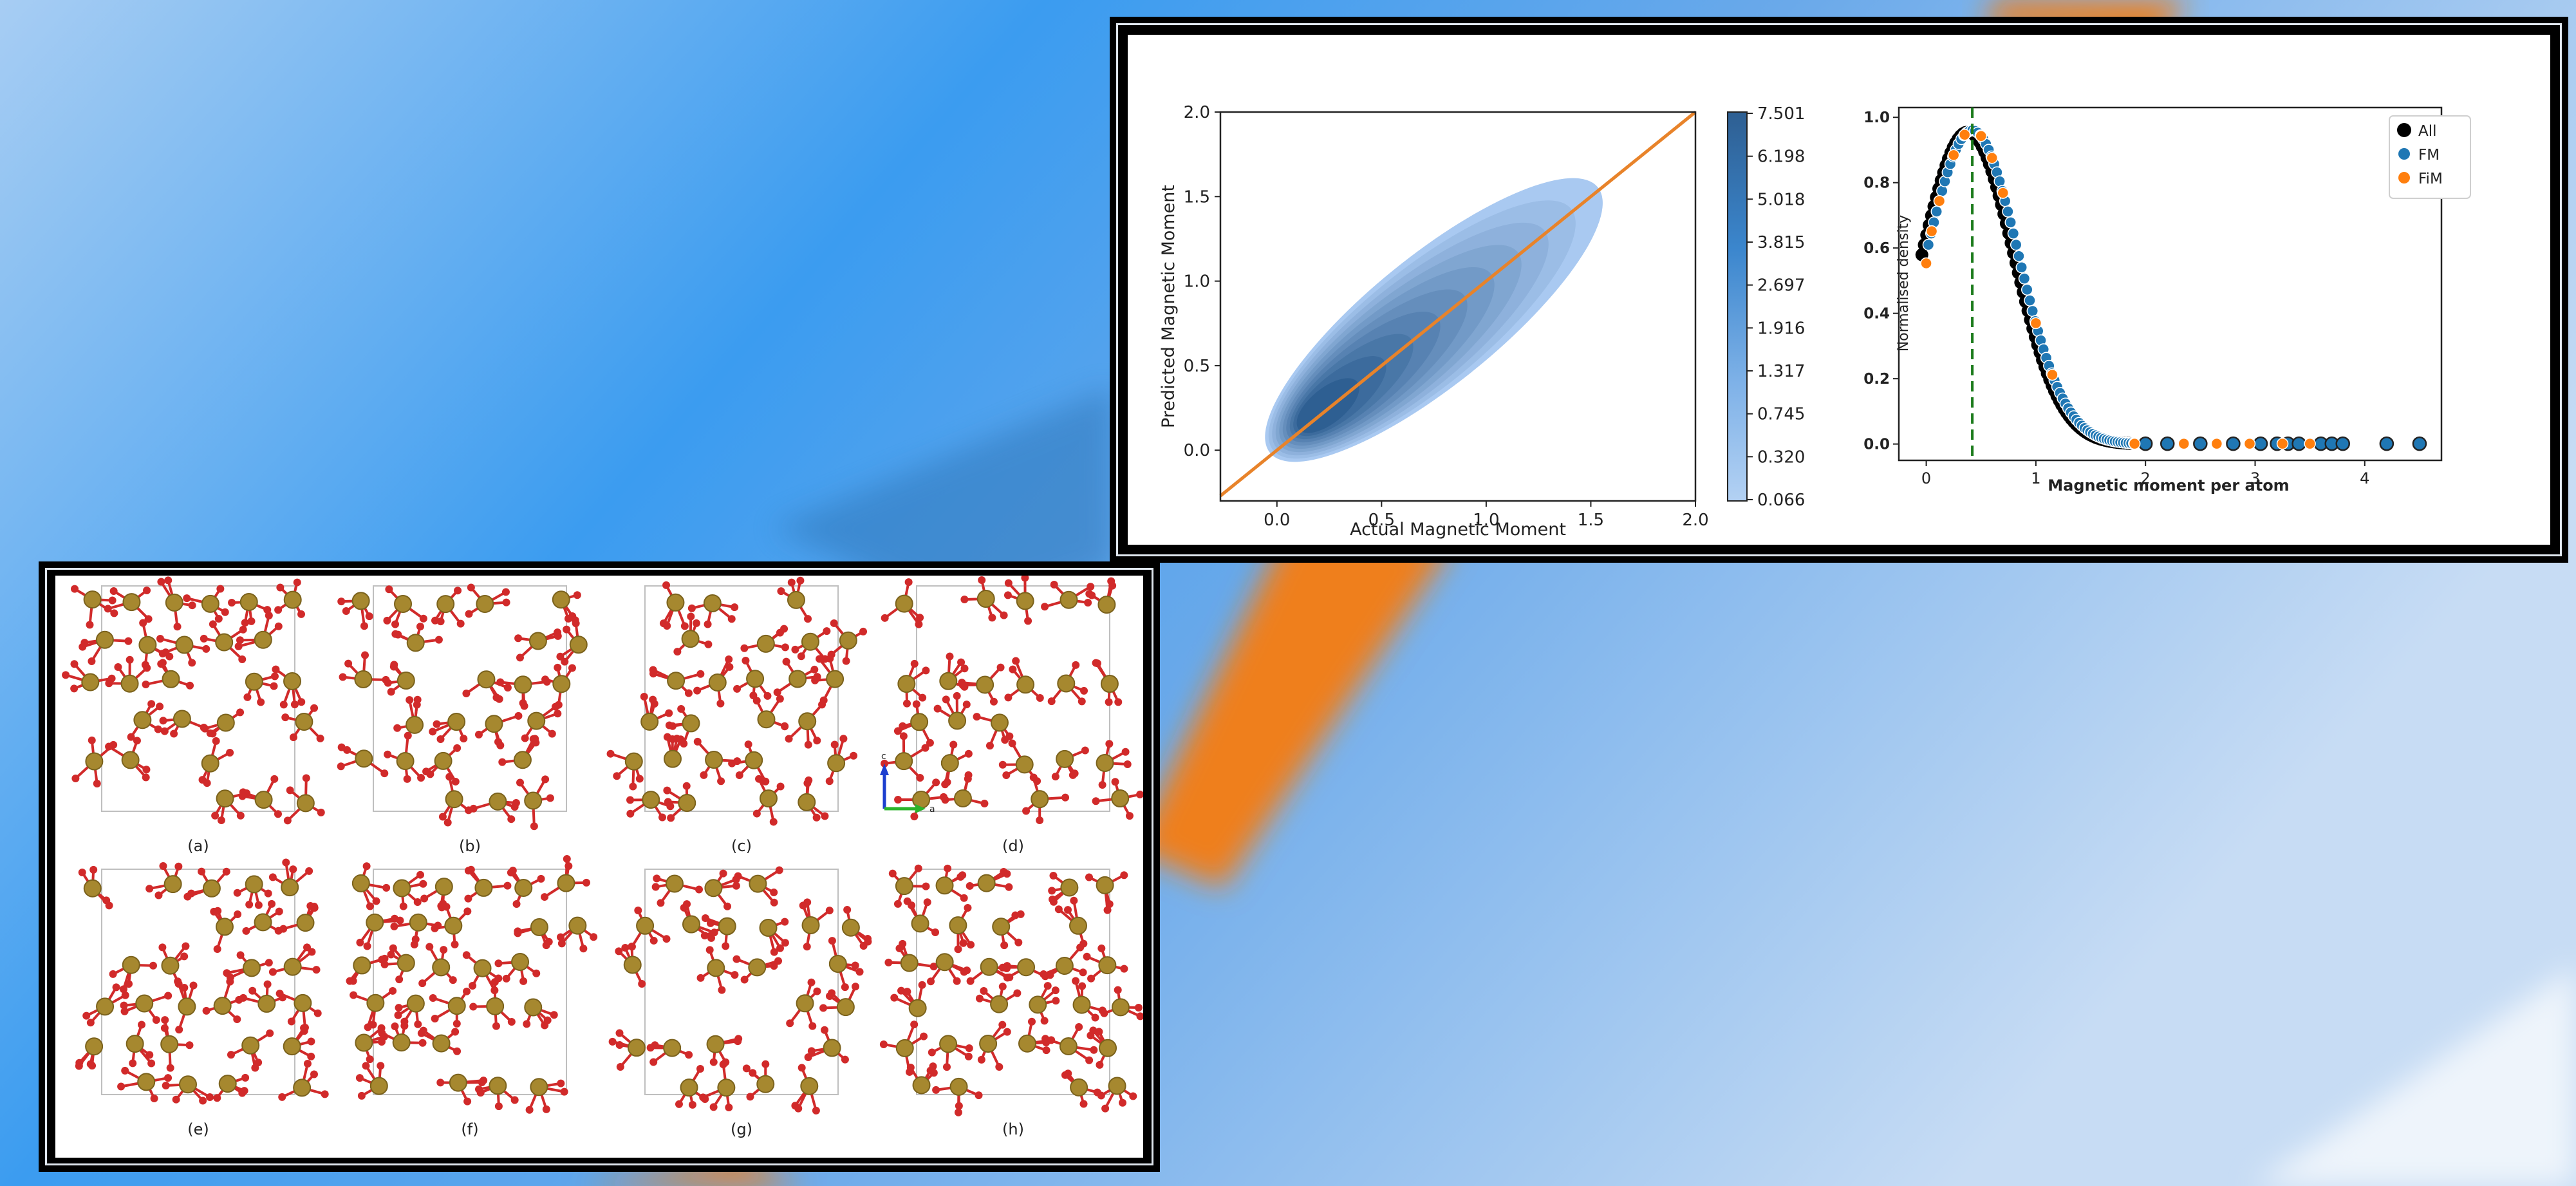 The image size is (2576, 1186). I want to click on legend-label-fm: FM, so click(2429, 155).